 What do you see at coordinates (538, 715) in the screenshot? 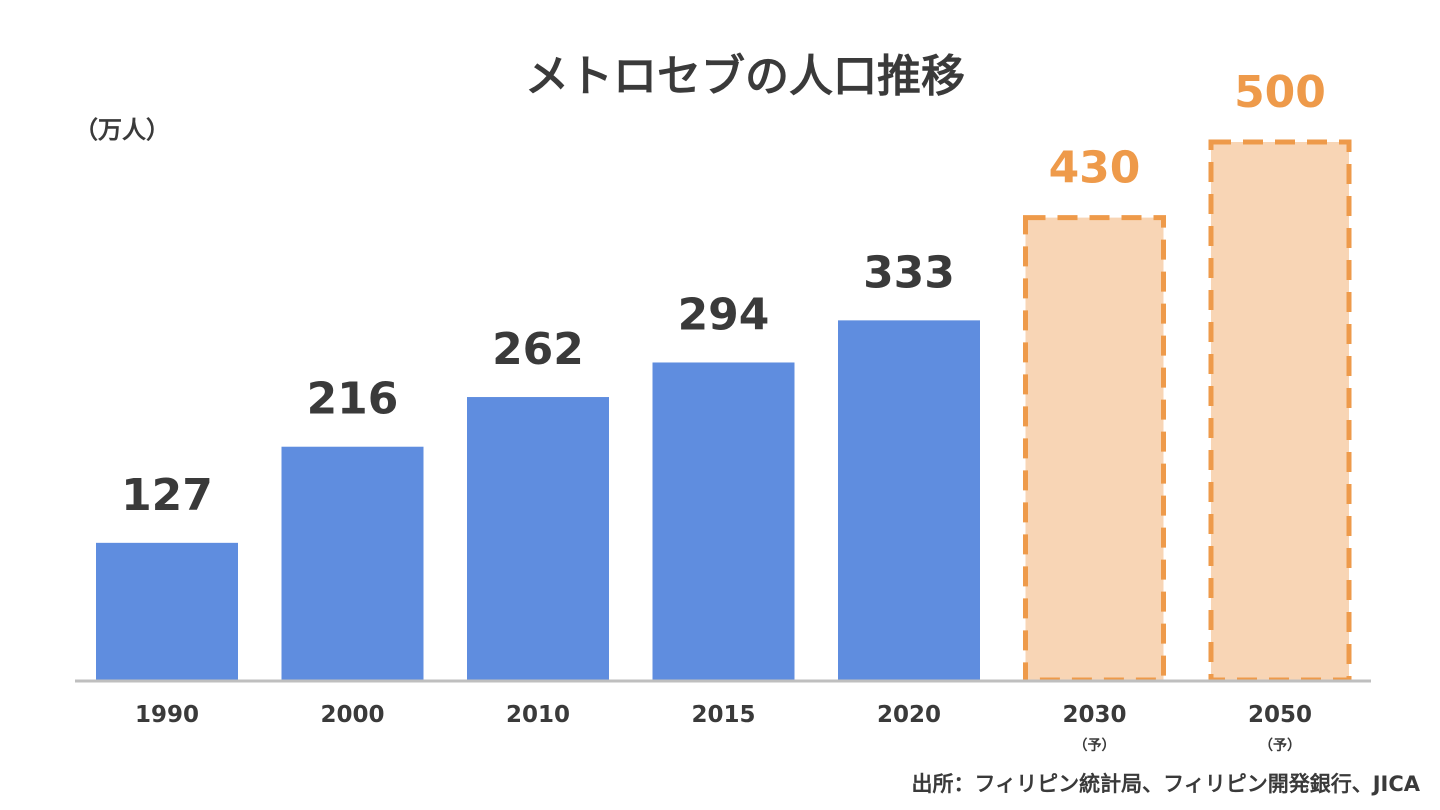
I see `x-tick-label: 2010` at bounding box center [538, 715].